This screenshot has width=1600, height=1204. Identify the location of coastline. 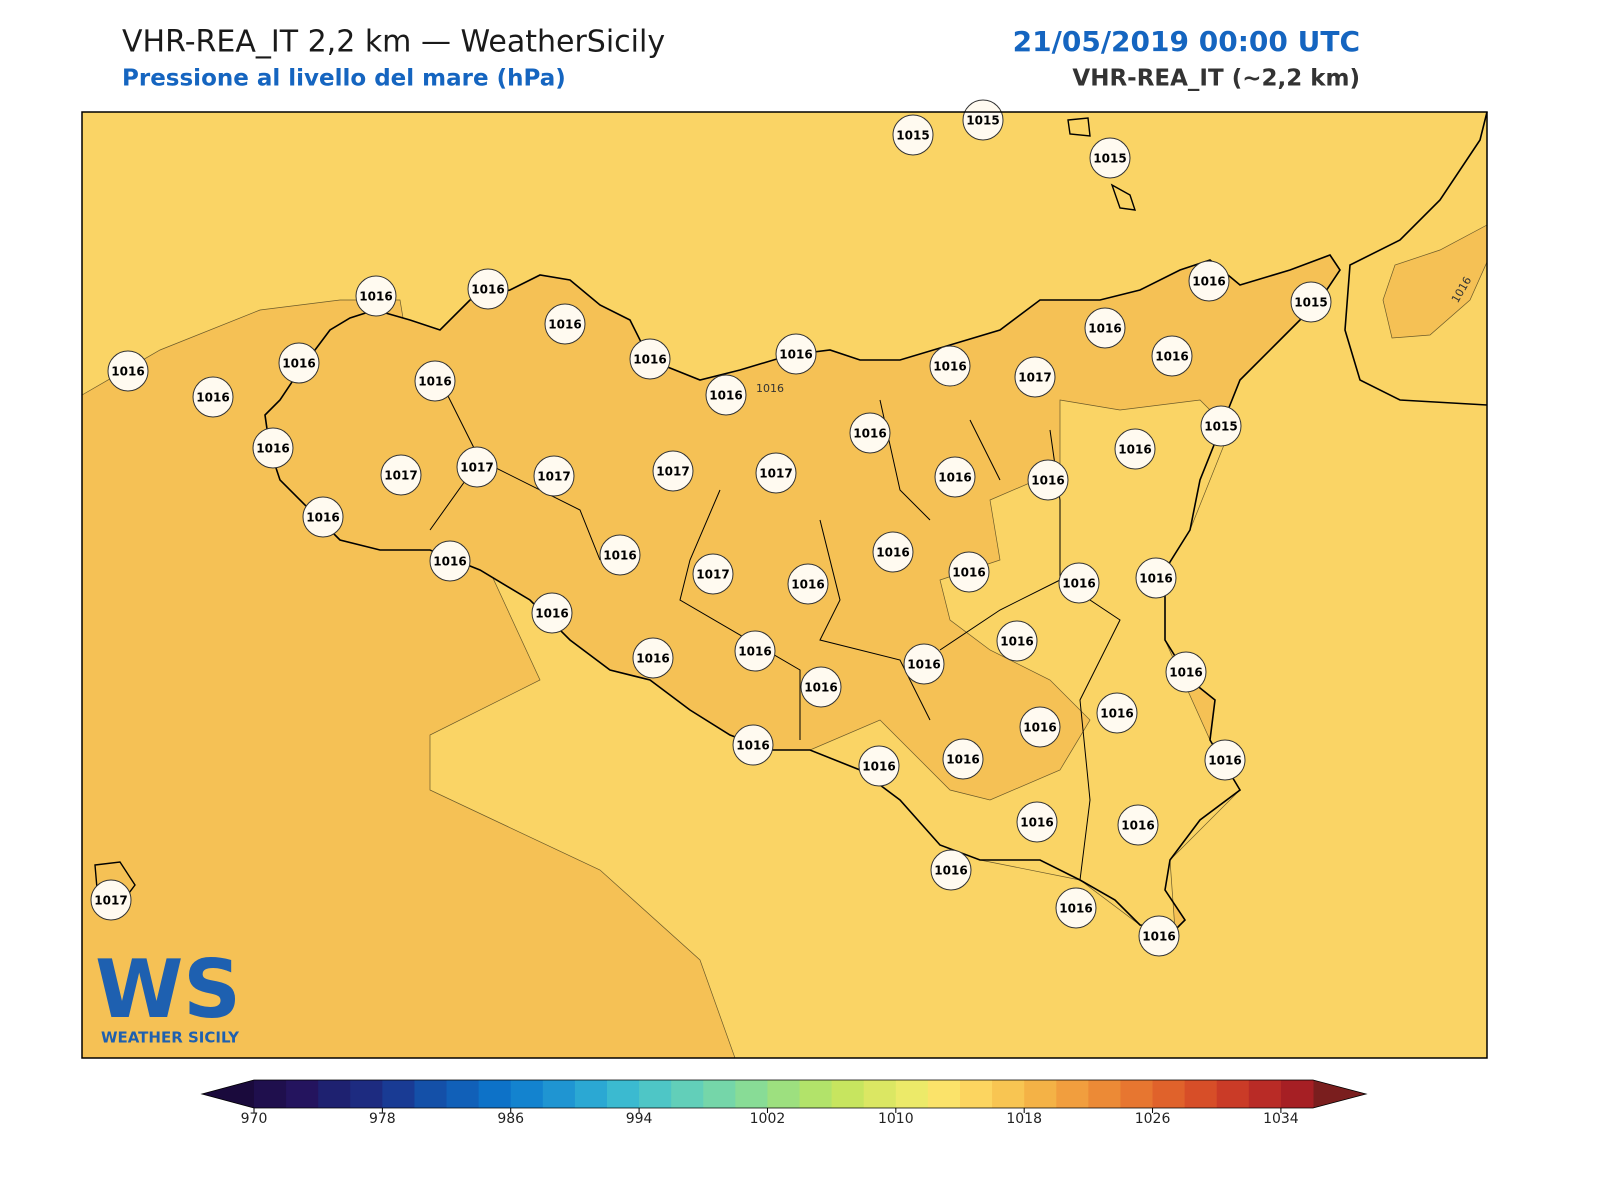
(1416, 258).